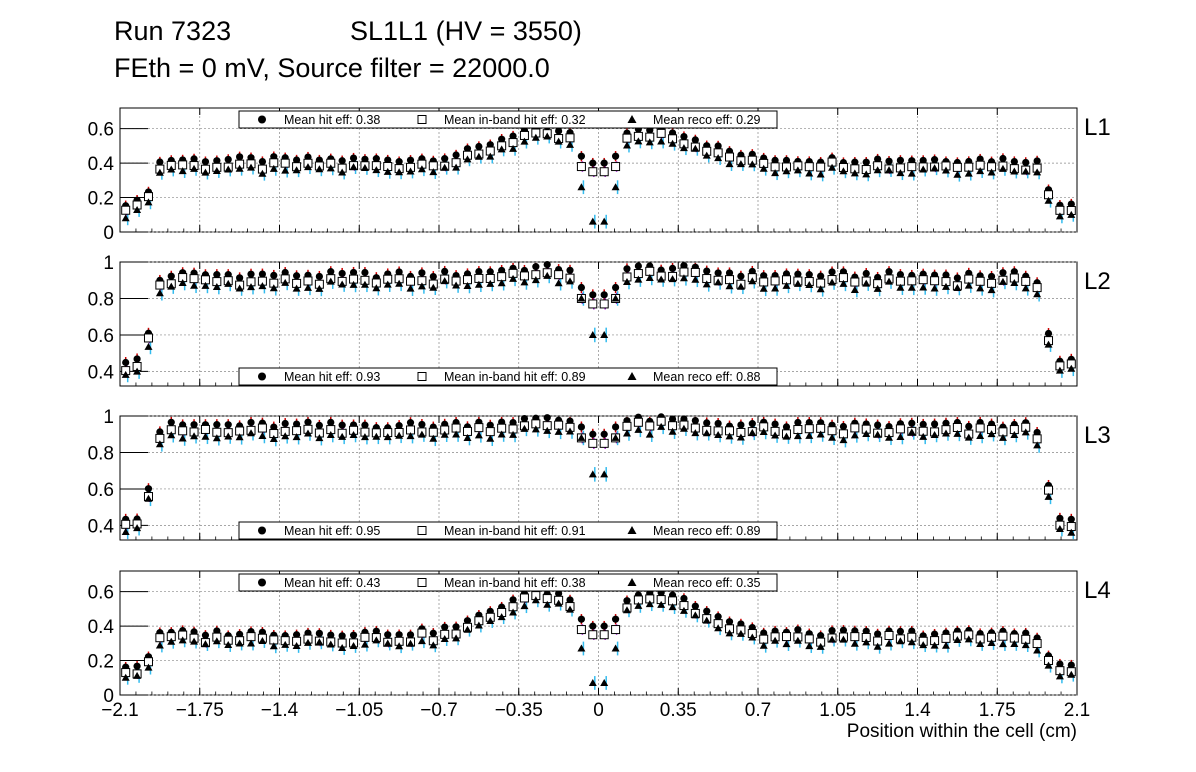 The height and width of the screenshot is (772, 1196). I want to click on legend-inband-marker, so click(422, 530).